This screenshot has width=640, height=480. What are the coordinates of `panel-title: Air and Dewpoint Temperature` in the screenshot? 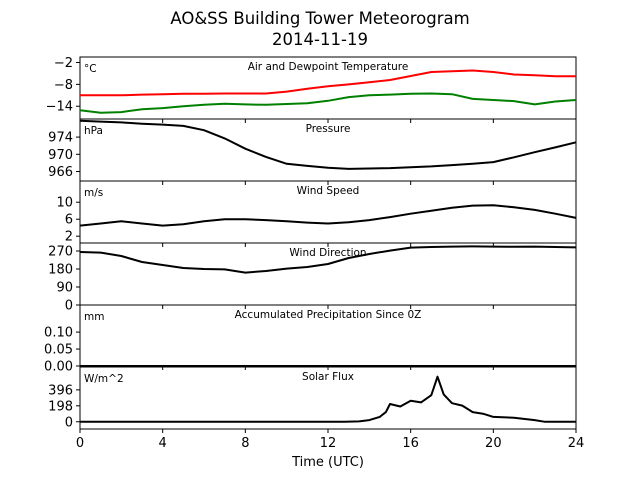 It's located at (328, 67).